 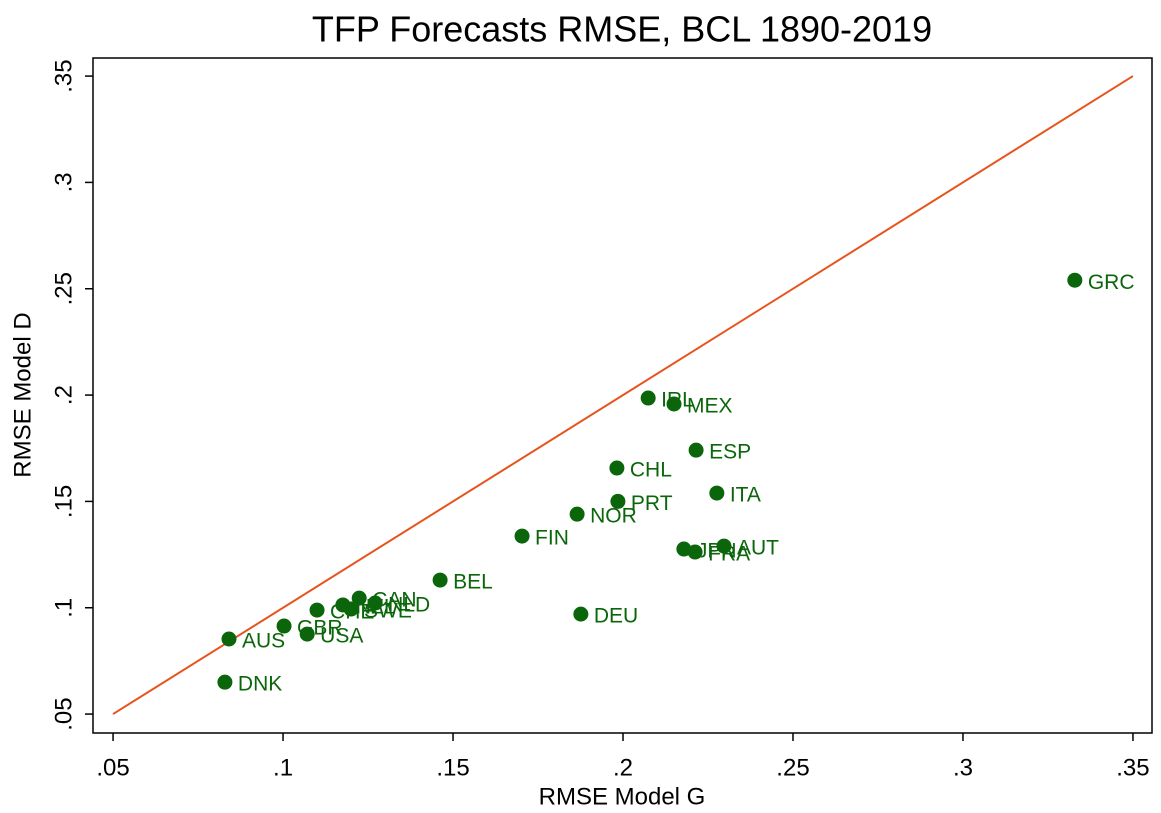 What do you see at coordinates (63, 182) in the screenshot?
I see `y-tick-label: .3` at bounding box center [63, 182].